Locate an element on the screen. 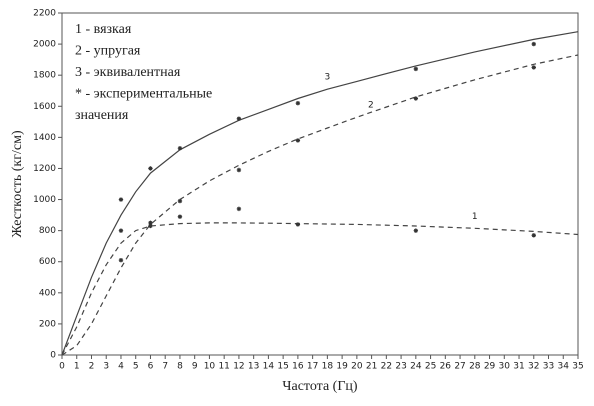 This screenshot has height=406, width=594. x-tick-label: 8 is located at coordinates (180, 367).